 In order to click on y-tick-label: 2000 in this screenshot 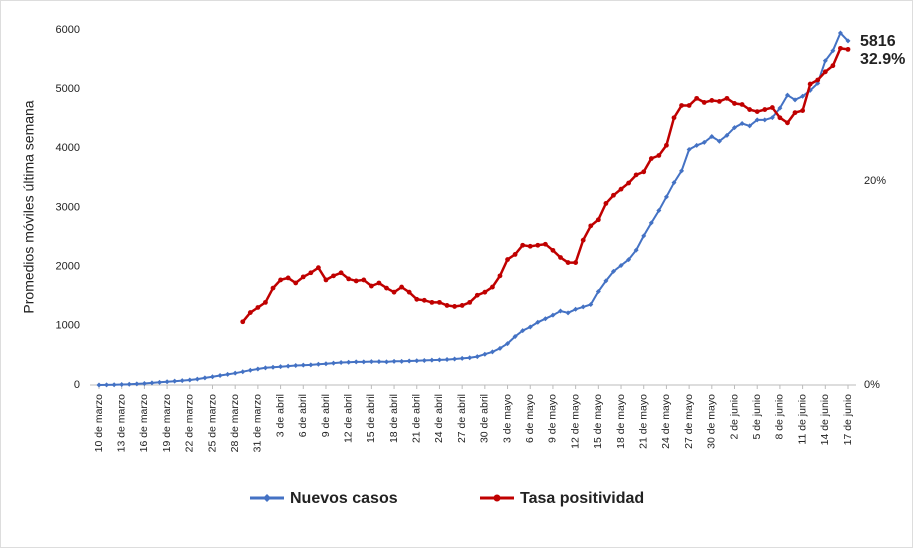, I will do `click(68, 267)`.